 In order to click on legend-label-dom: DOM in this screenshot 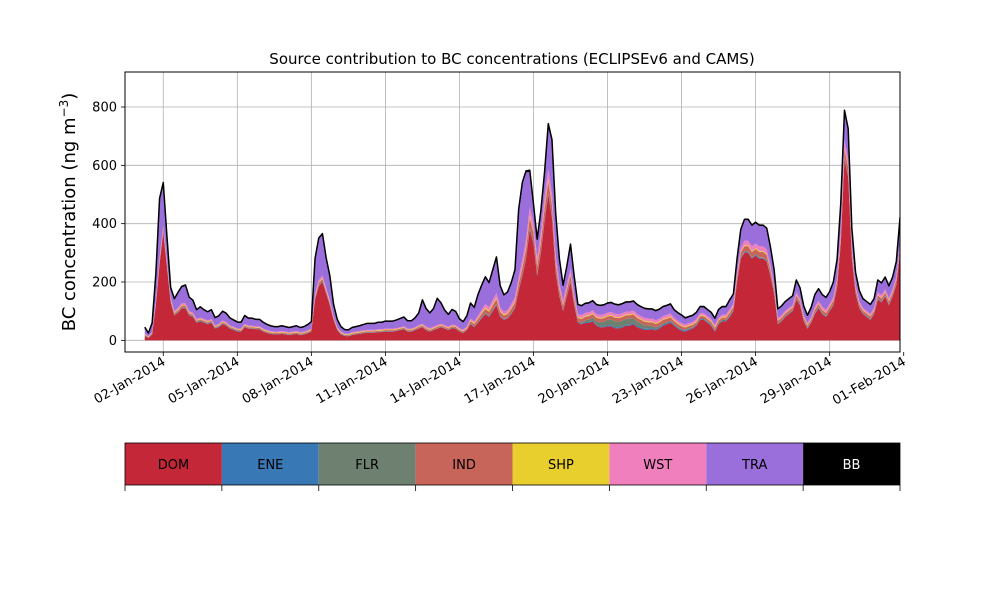, I will do `click(173, 465)`.